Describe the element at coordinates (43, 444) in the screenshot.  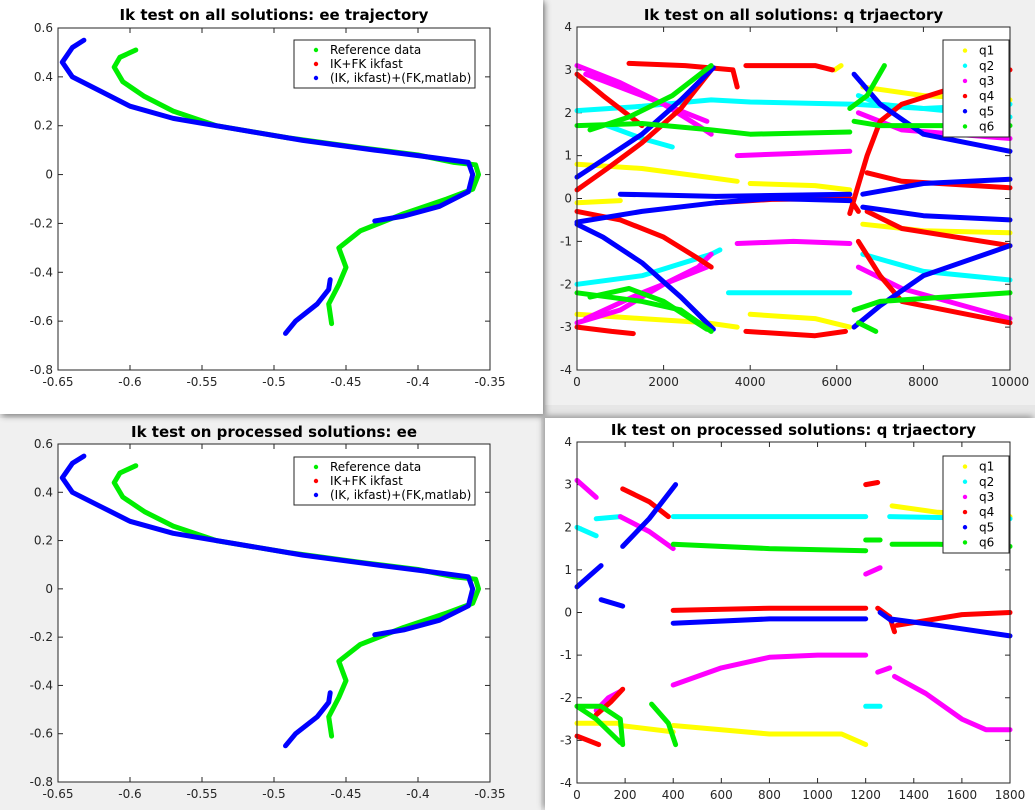
I see `y-tick-label: 0.6` at that location.